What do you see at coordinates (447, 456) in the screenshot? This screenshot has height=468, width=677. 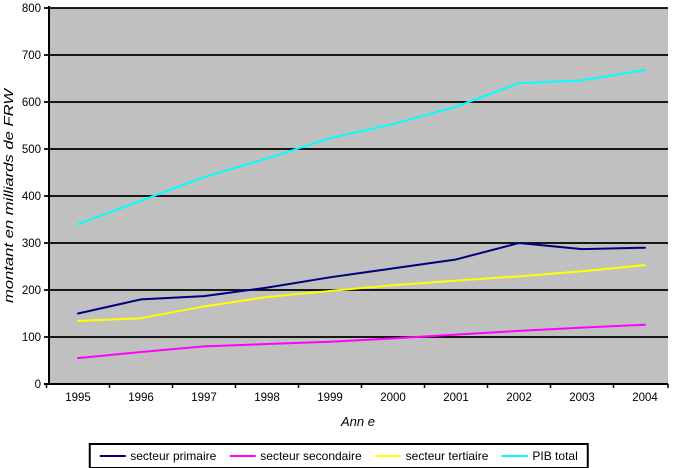 I see `legend-label: secteur tertiaire` at bounding box center [447, 456].